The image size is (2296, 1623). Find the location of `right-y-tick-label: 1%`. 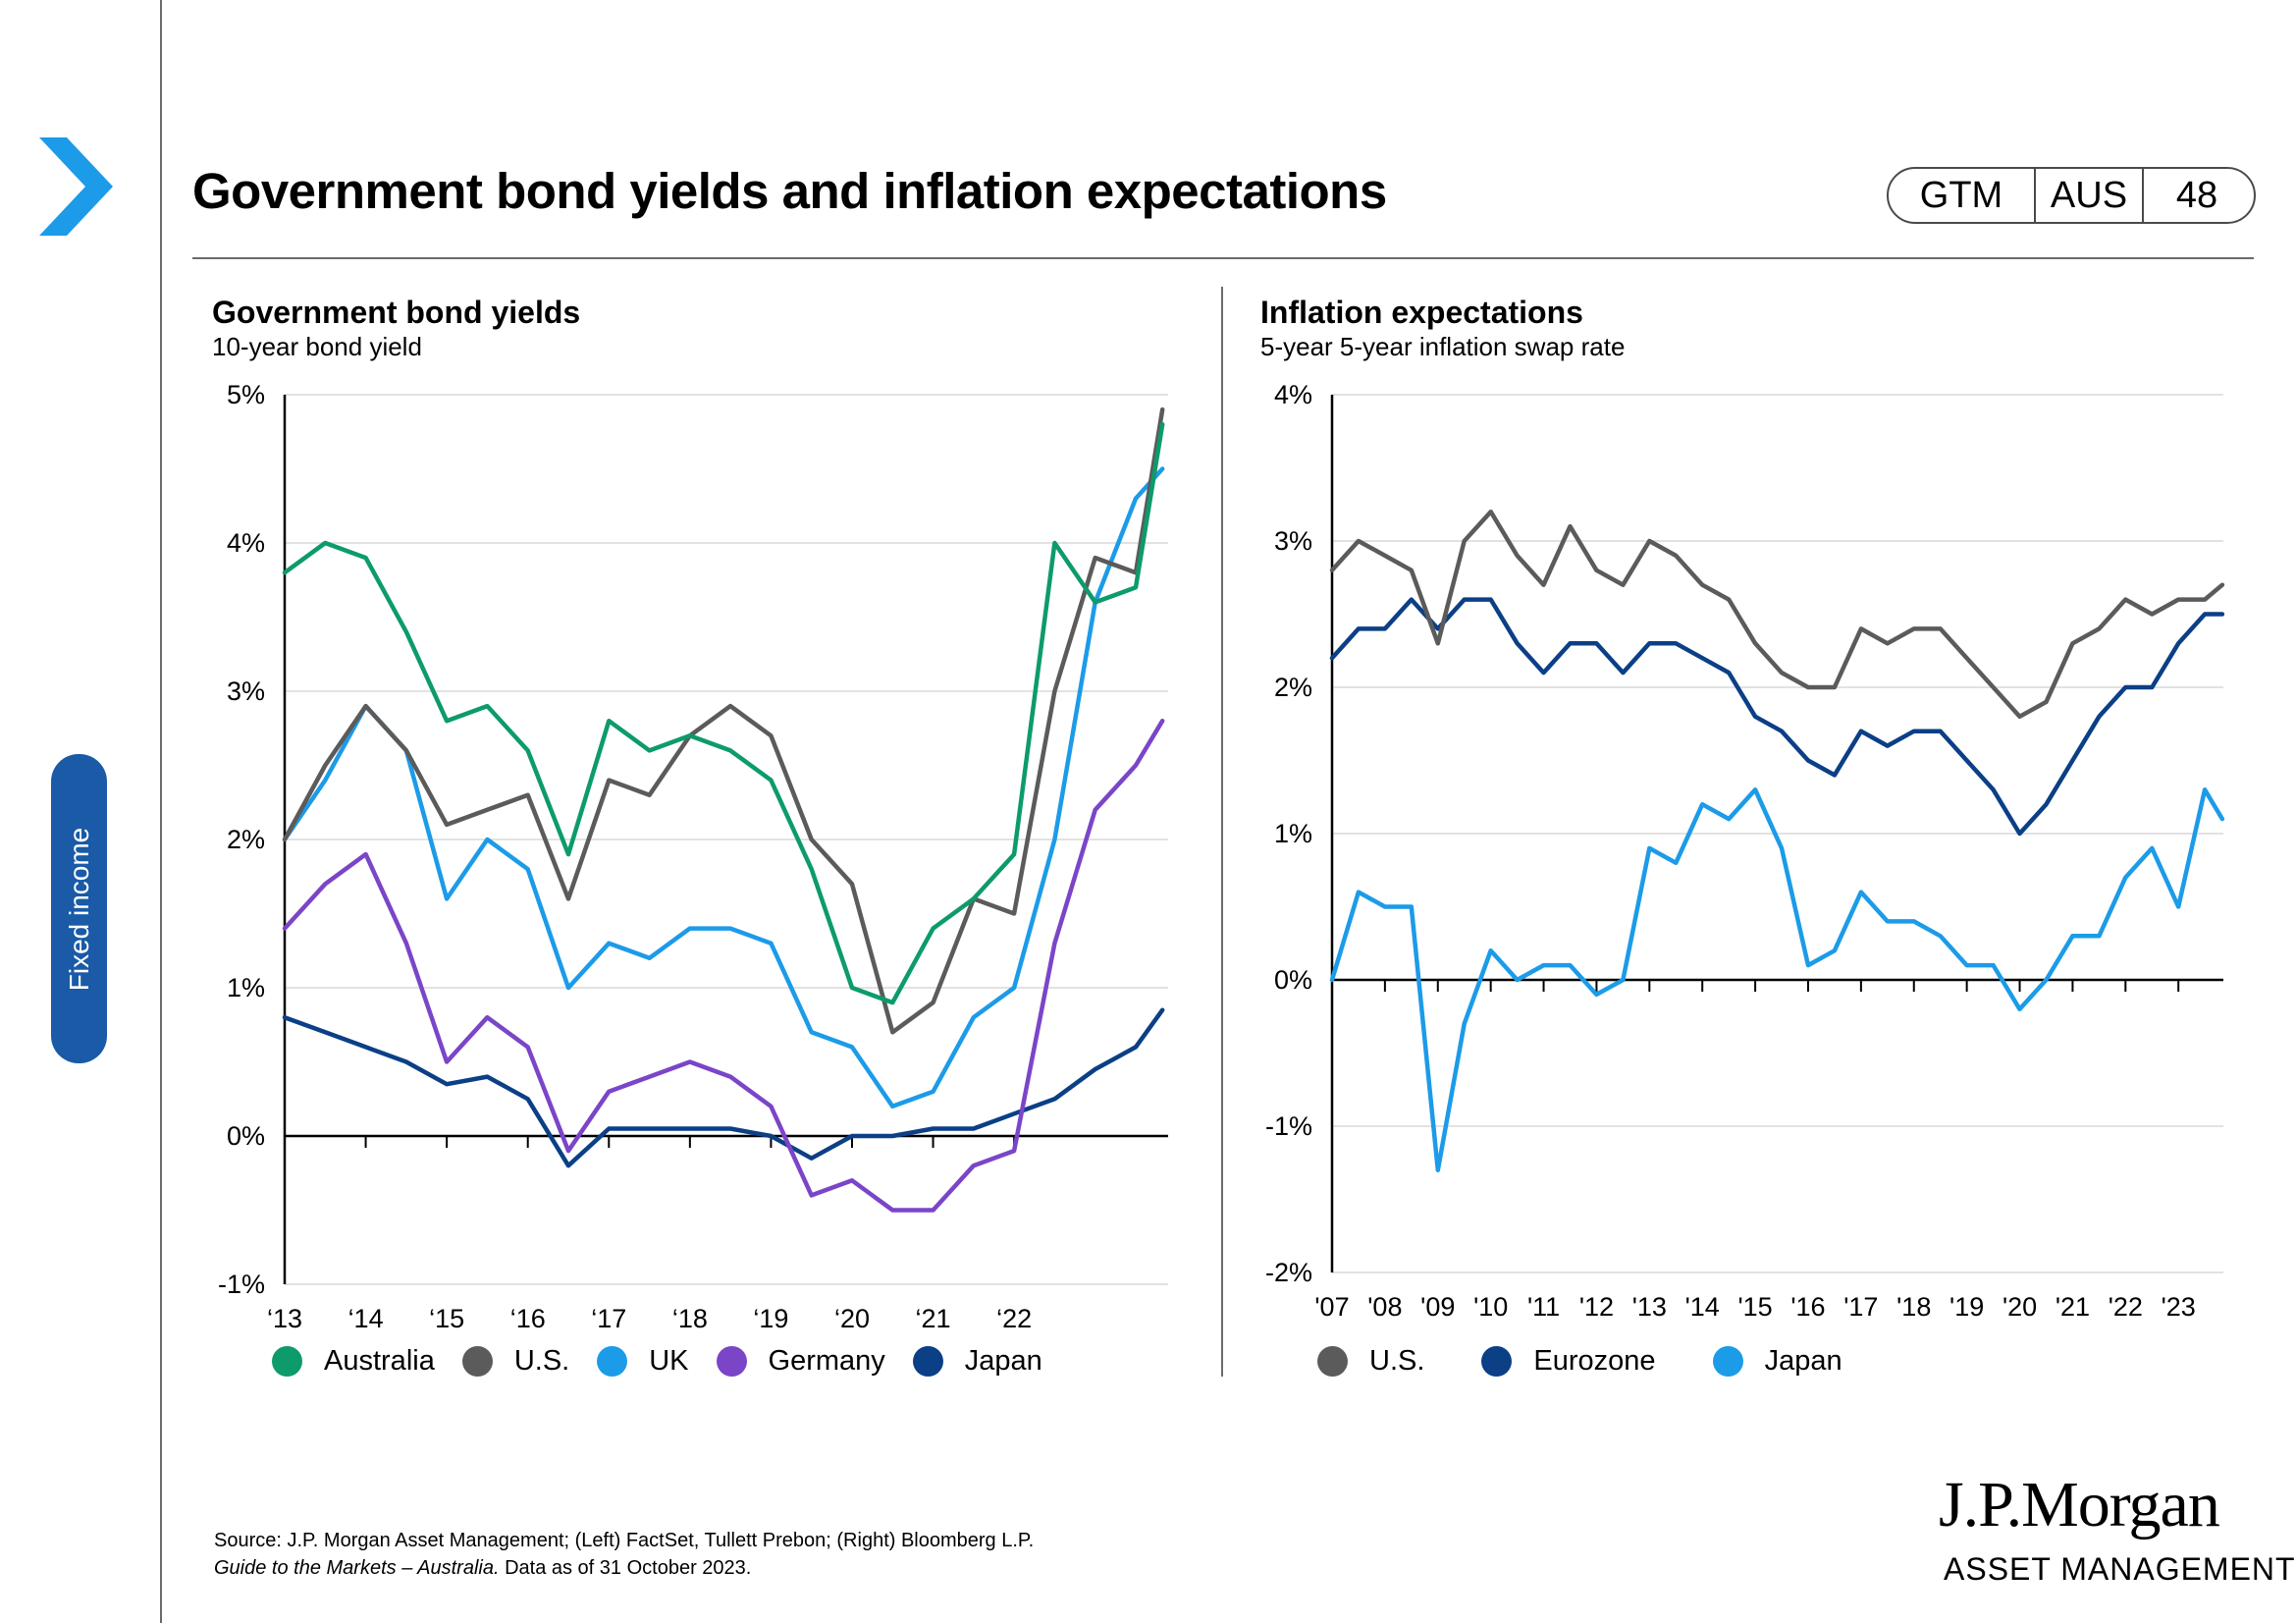

right-y-tick-label: 1% is located at coordinates (1293, 833).